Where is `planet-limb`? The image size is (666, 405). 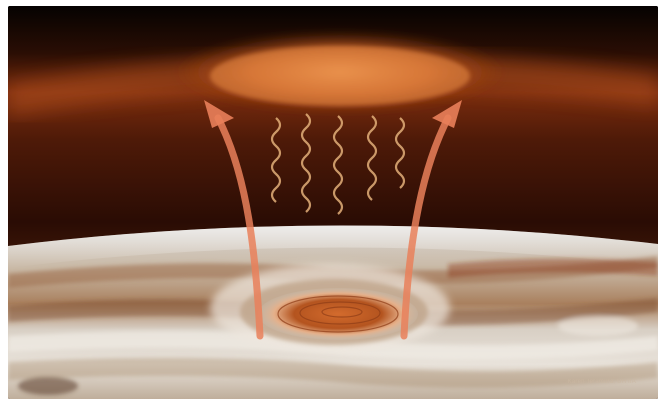 planet-limb is located at coordinates (333, 246).